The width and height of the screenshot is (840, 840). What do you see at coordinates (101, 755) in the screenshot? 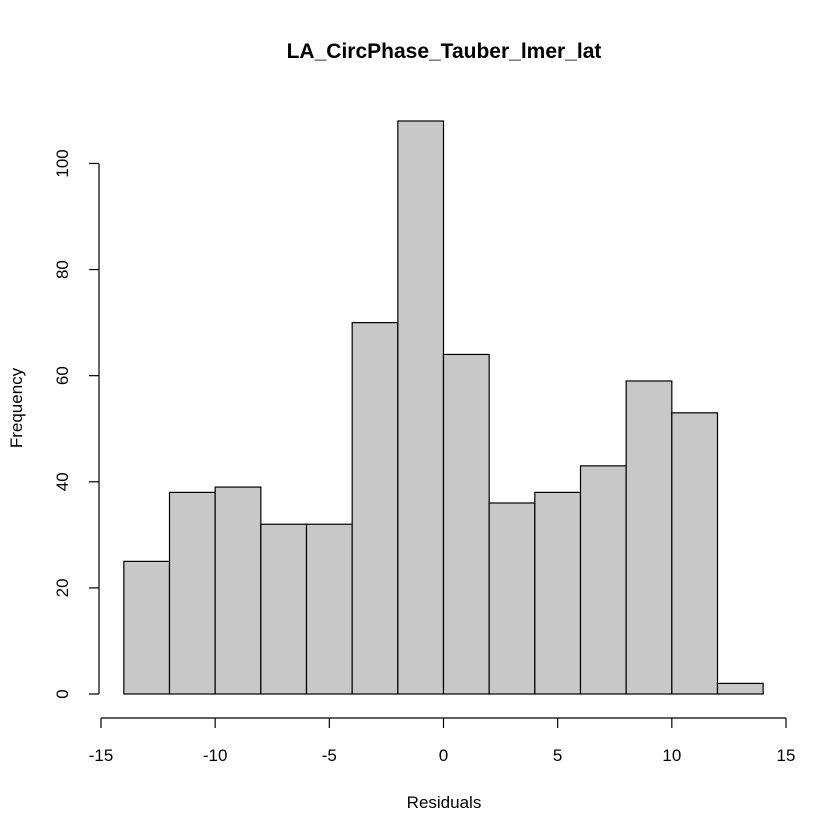
I see `x-tick-label: -15` at bounding box center [101, 755].